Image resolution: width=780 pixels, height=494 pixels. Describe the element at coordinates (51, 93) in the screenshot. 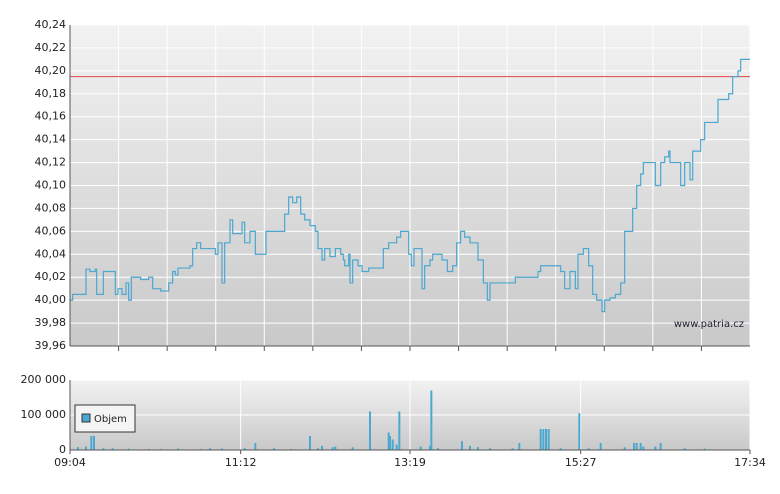

I see `y-tick-label: 40,18` at that location.